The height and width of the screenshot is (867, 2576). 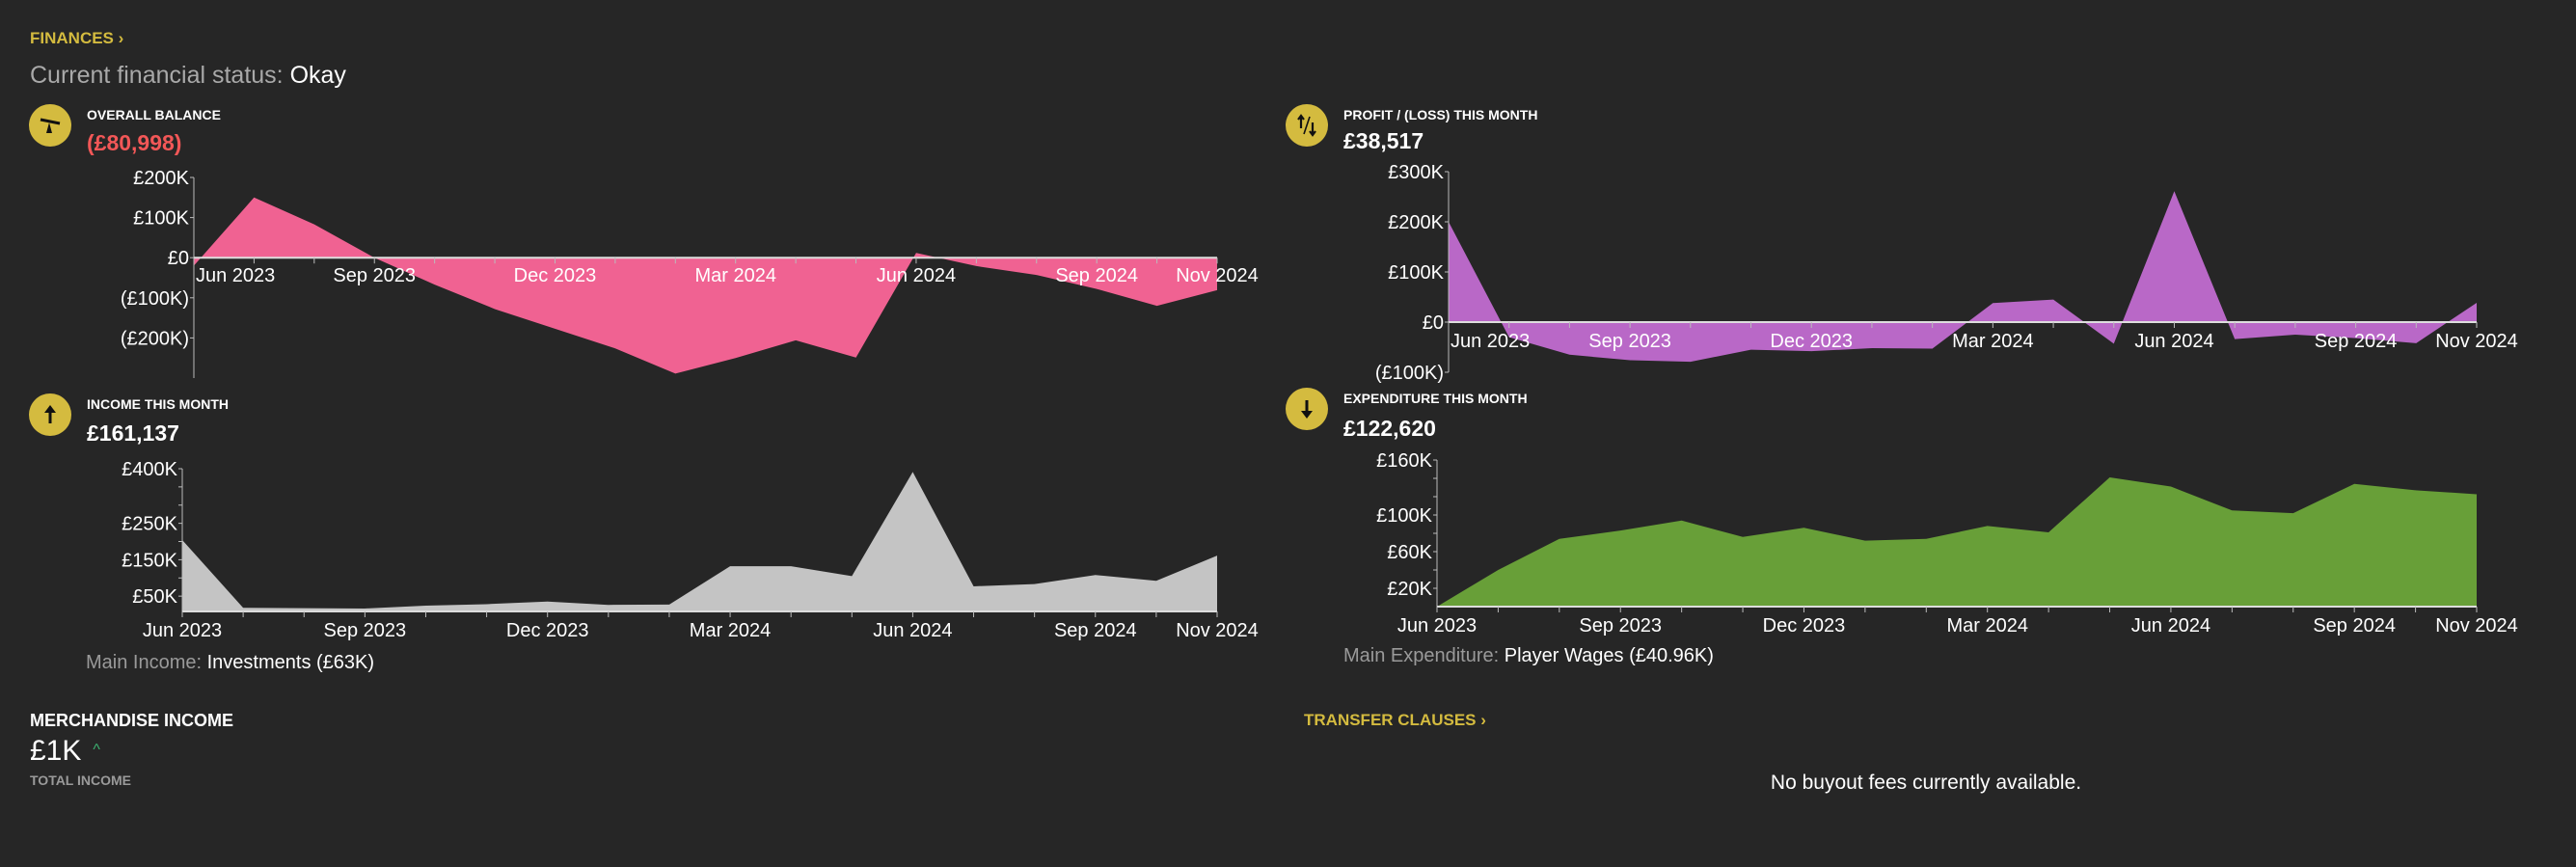 What do you see at coordinates (1804, 626) in the screenshot?
I see `expenditure-x-tick-label: Dec 2023` at bounding box center [1804, 626].